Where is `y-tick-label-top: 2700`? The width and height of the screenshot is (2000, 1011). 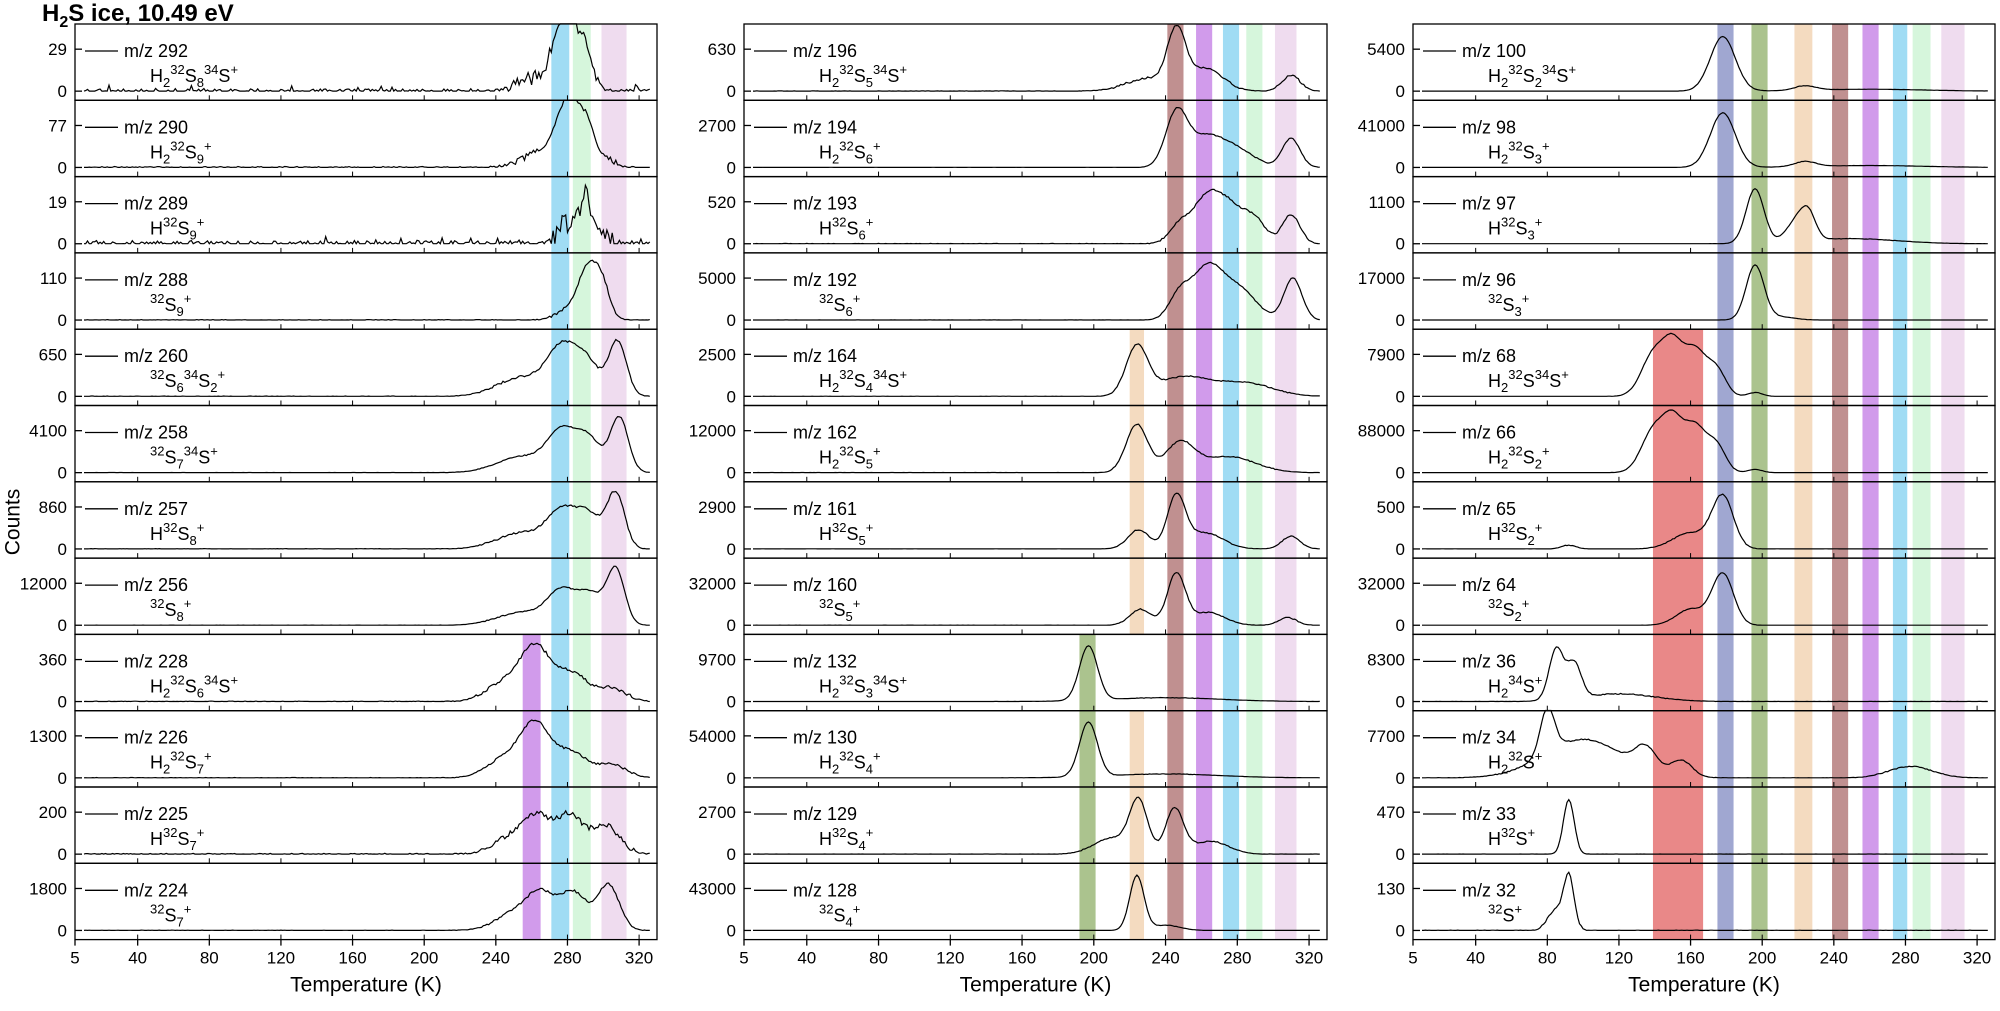 y-tick-label-top: 2700 is located at coordinates (717, 812).